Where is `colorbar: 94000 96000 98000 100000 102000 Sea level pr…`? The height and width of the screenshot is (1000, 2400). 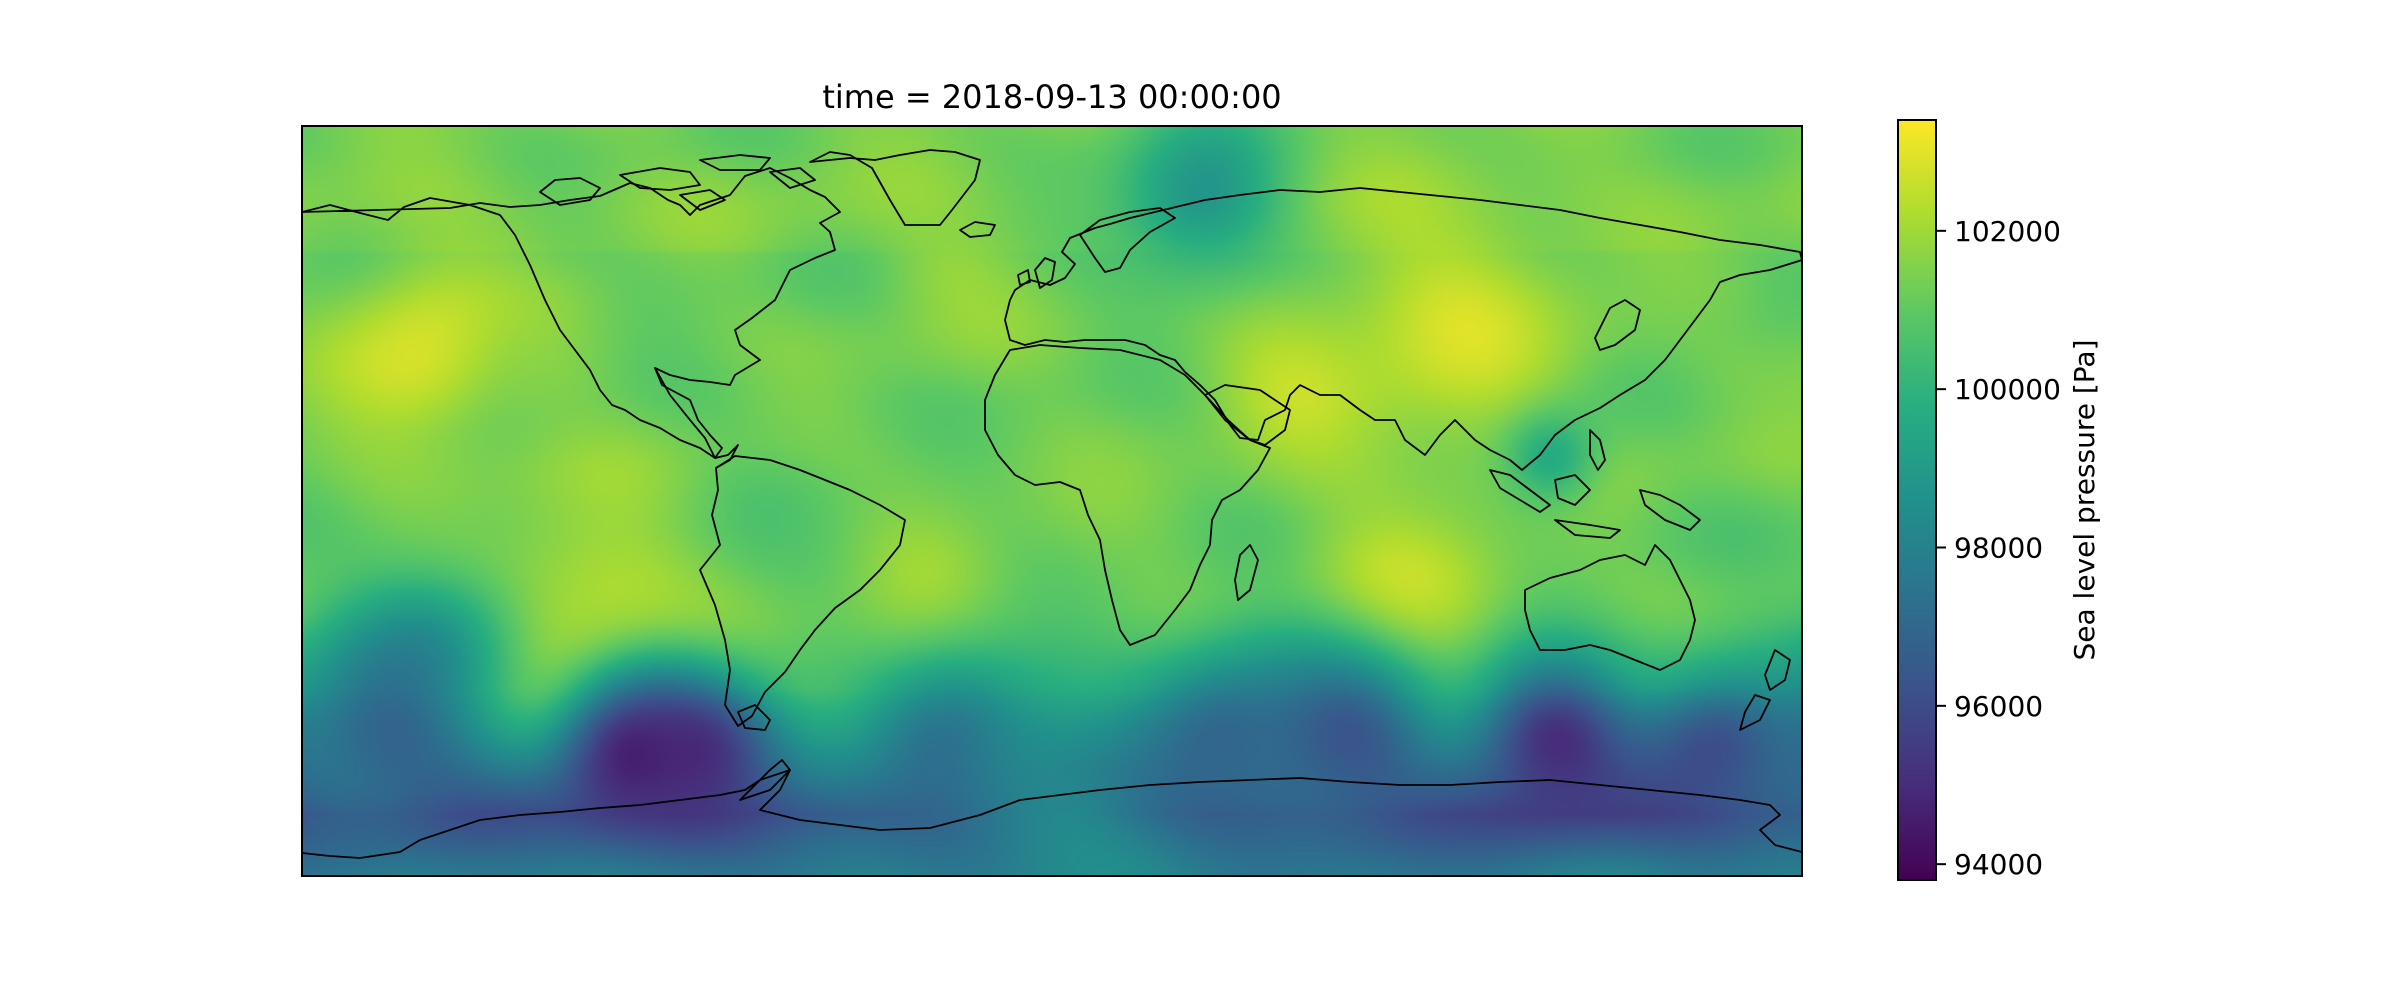 colorbar: 94000 96000 98000 100000 102000 Sea level pr… is located at coordinates (1999, 500).